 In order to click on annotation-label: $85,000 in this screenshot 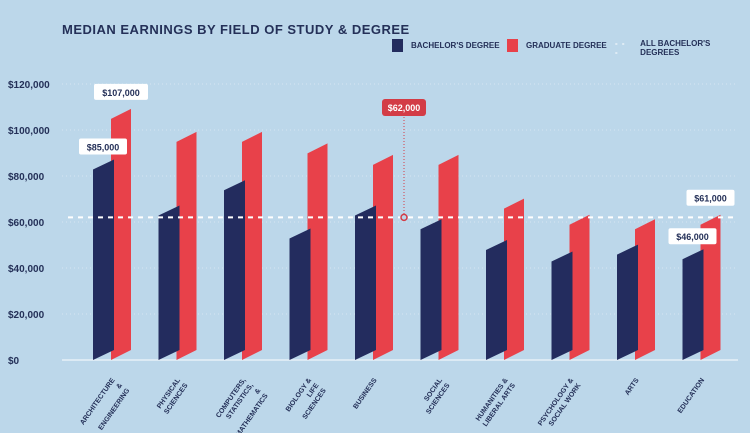, I will do `click(103, 148)`.